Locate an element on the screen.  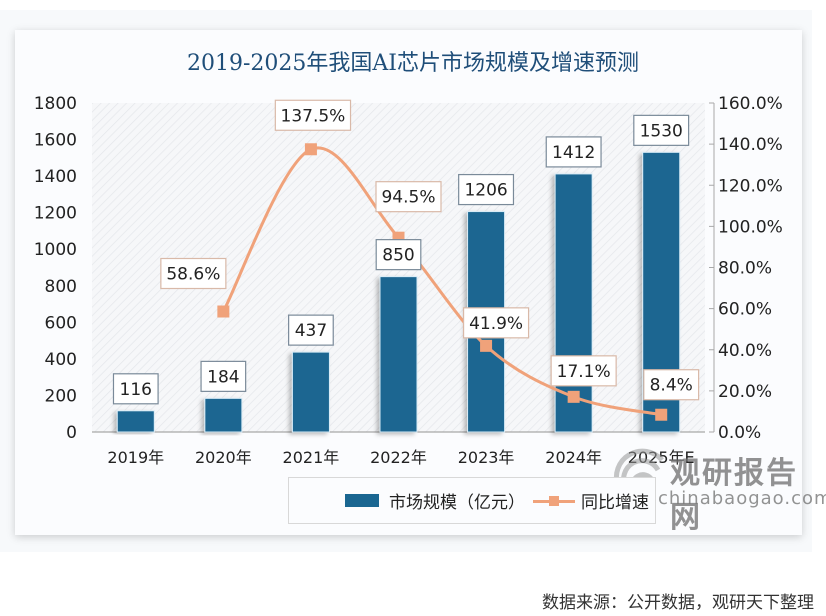
right-axis-tick-label: 140.0% is located at coordinates (750, 145).